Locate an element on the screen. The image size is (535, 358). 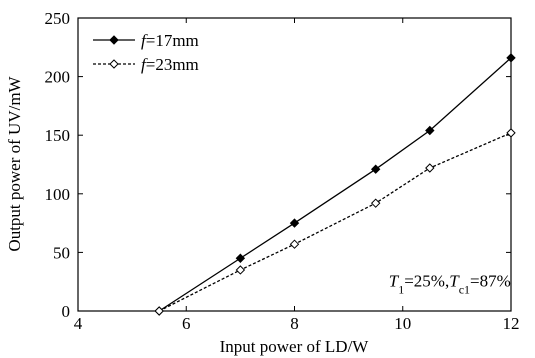
y-tick-label: 50 is located at coordinates (61, 252).